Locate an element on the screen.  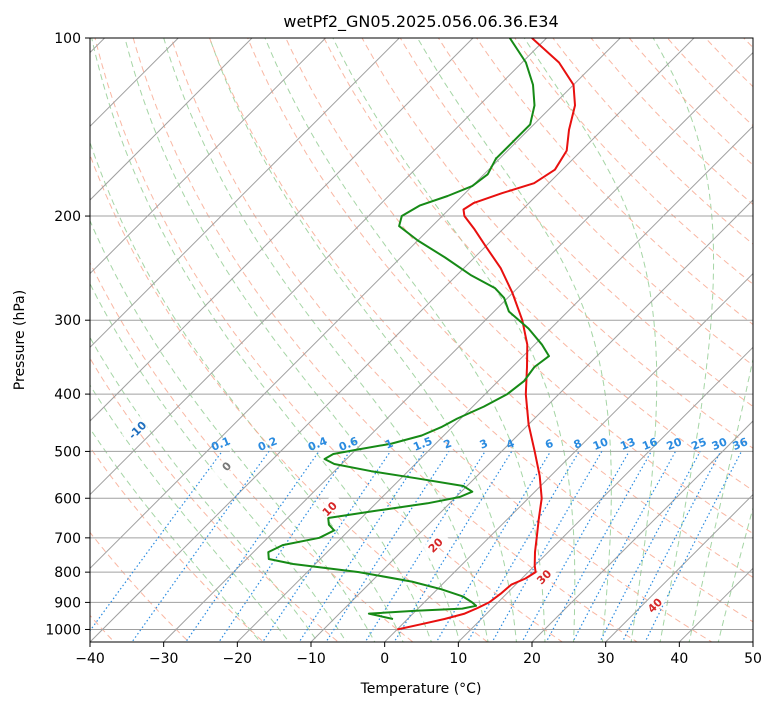
x-axis-ticks: −40 −30 −20 −10 0 10 20 30 40 50 is located at coordinates (418, 654).